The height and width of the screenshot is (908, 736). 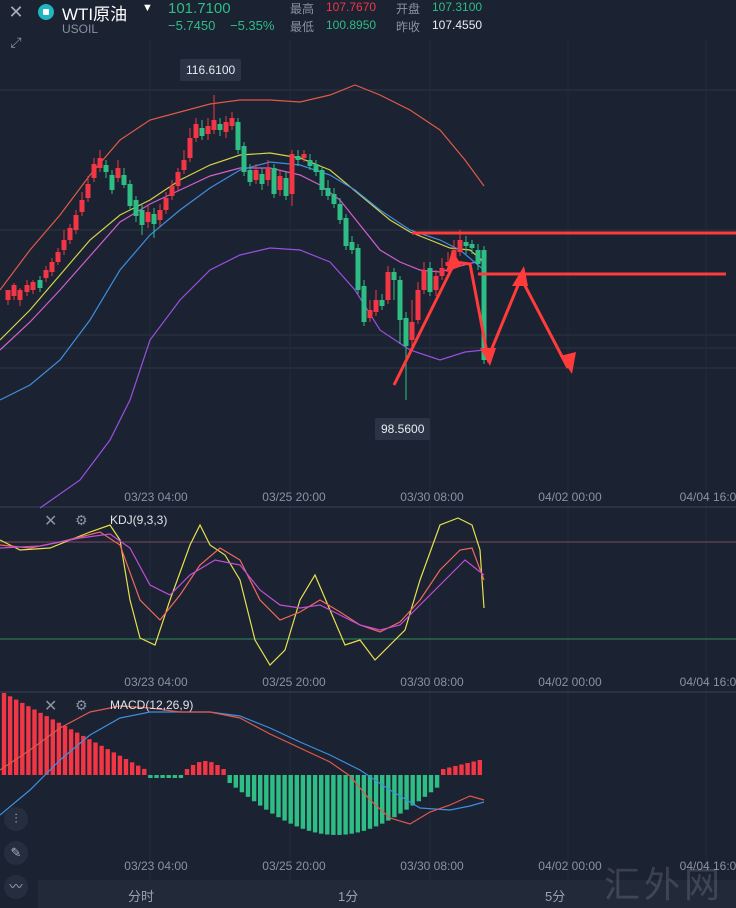 What do you see at coordinates (302, 27) in the screenshot?
I see `low-label: 最低` at bounding box center [302, 27].